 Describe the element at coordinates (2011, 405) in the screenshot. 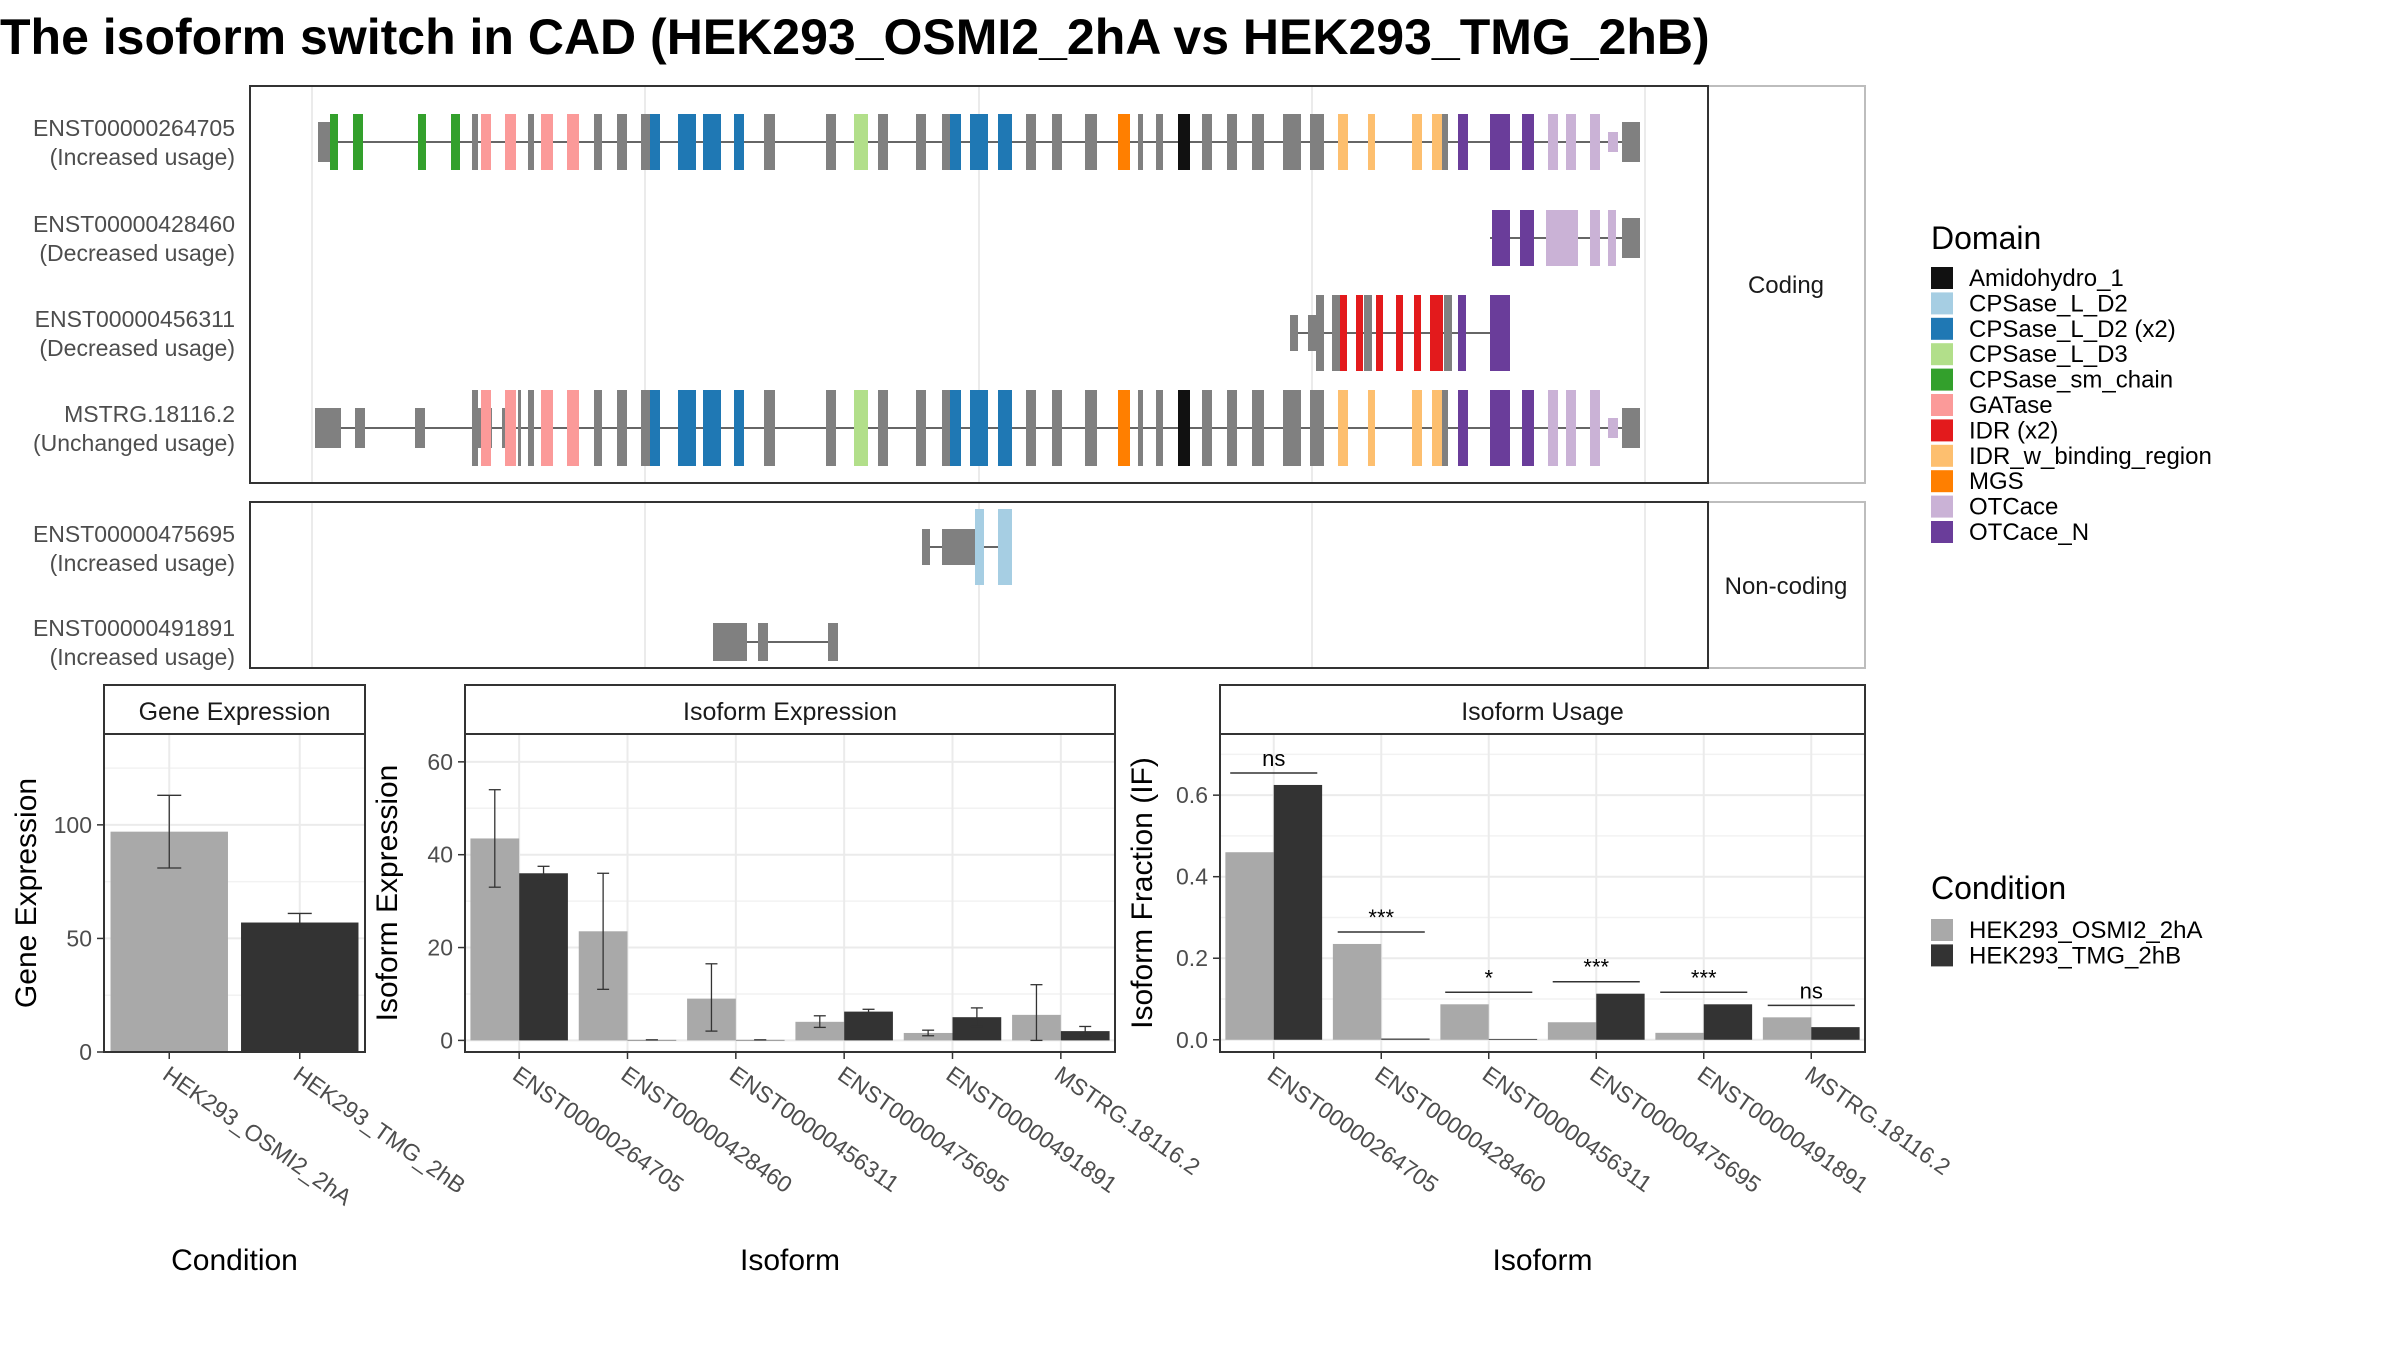

I see `legend-item-label: GATase` at that location.